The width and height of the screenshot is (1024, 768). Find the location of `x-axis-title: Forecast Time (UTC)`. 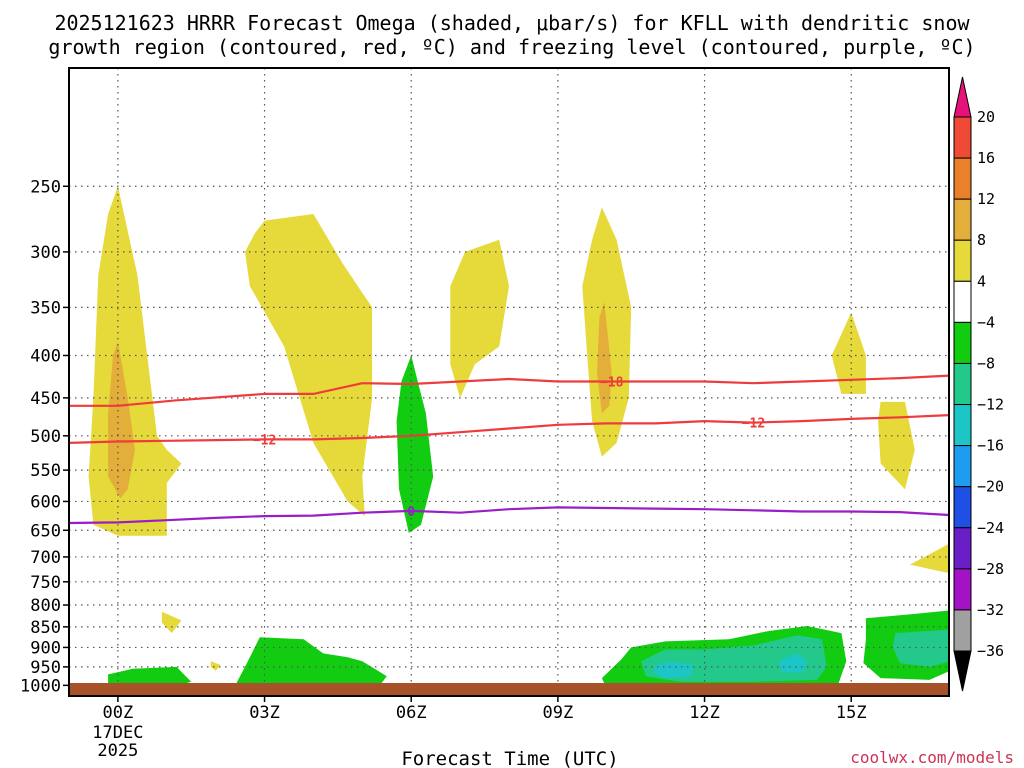

x-axis-title: Forecast Time (UTC) is located at coordinates (509, 758).